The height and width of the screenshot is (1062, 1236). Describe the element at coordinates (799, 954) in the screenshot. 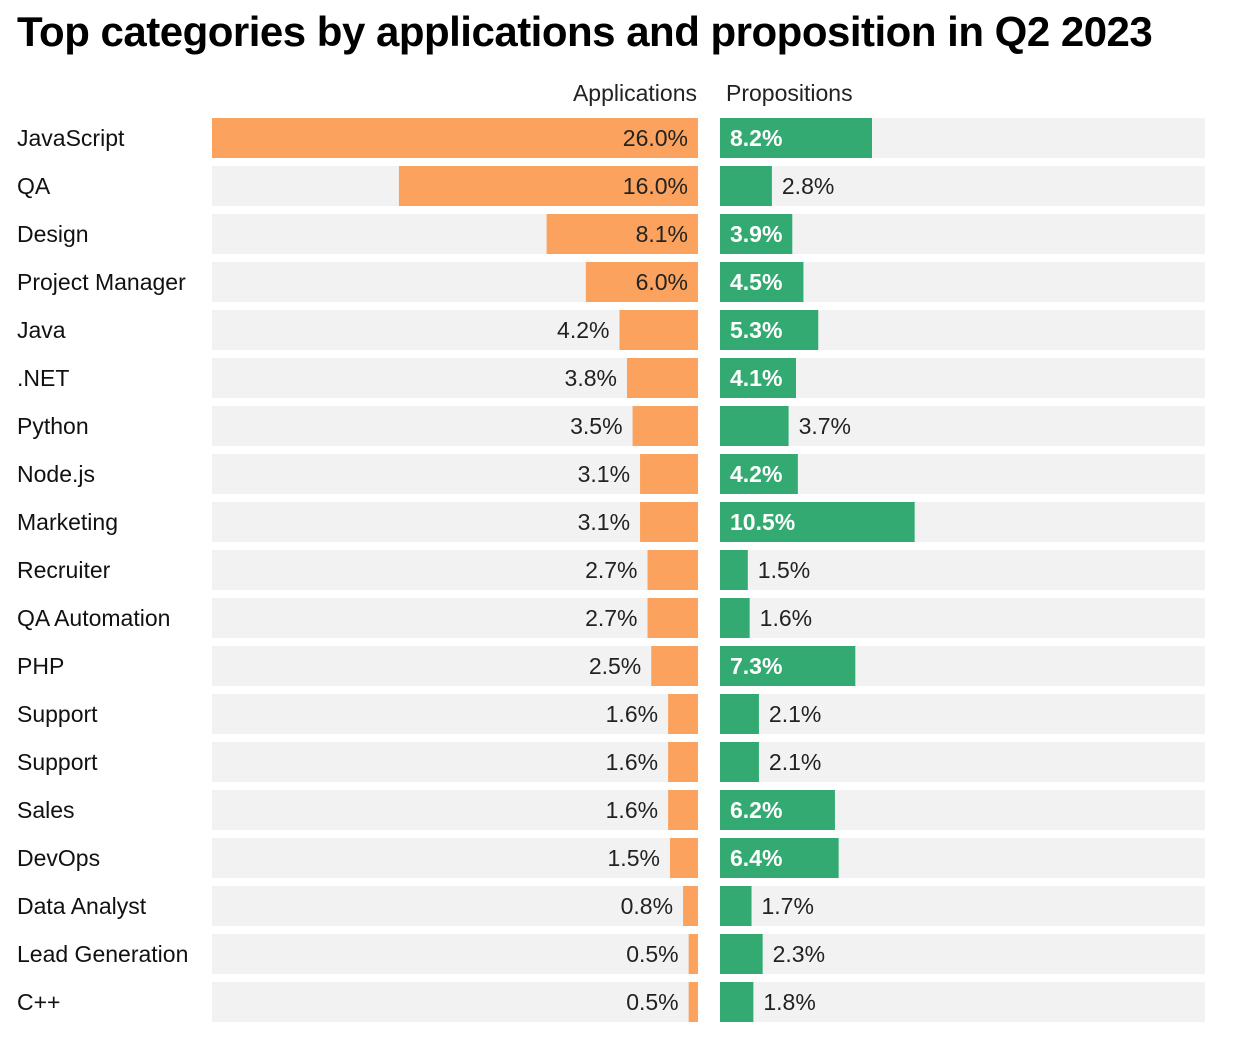

I see `propositions-value-label: 2.3%` at that location.